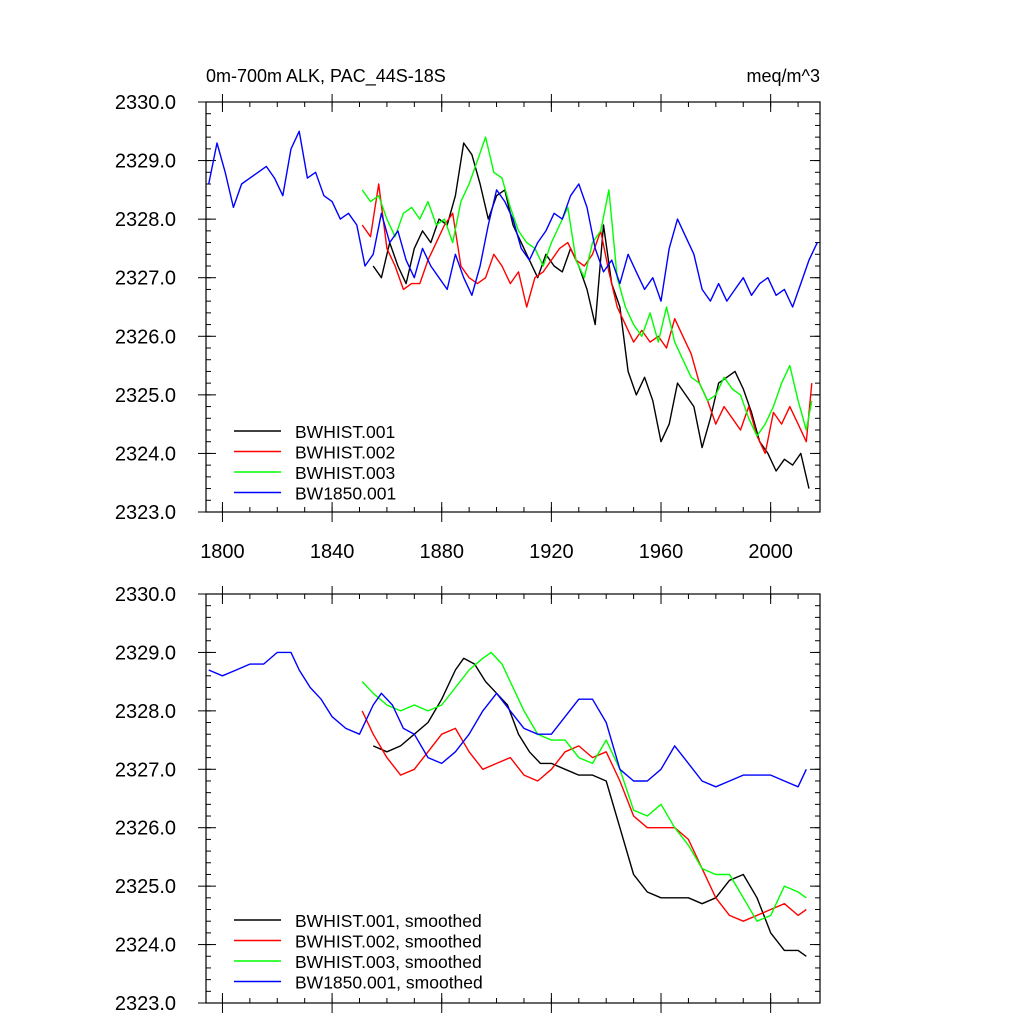  I want to click on bottom-y-tick-label: 2328.0, so click(145, 712).